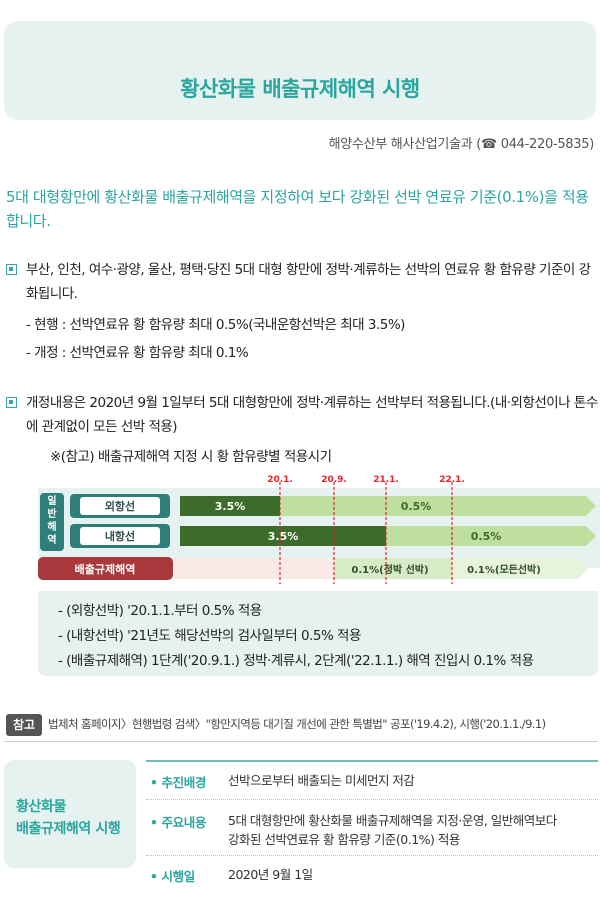 The width and height of the screenshot is (600, 899). I want to click on bar-coastal-next, so click(491, 536).